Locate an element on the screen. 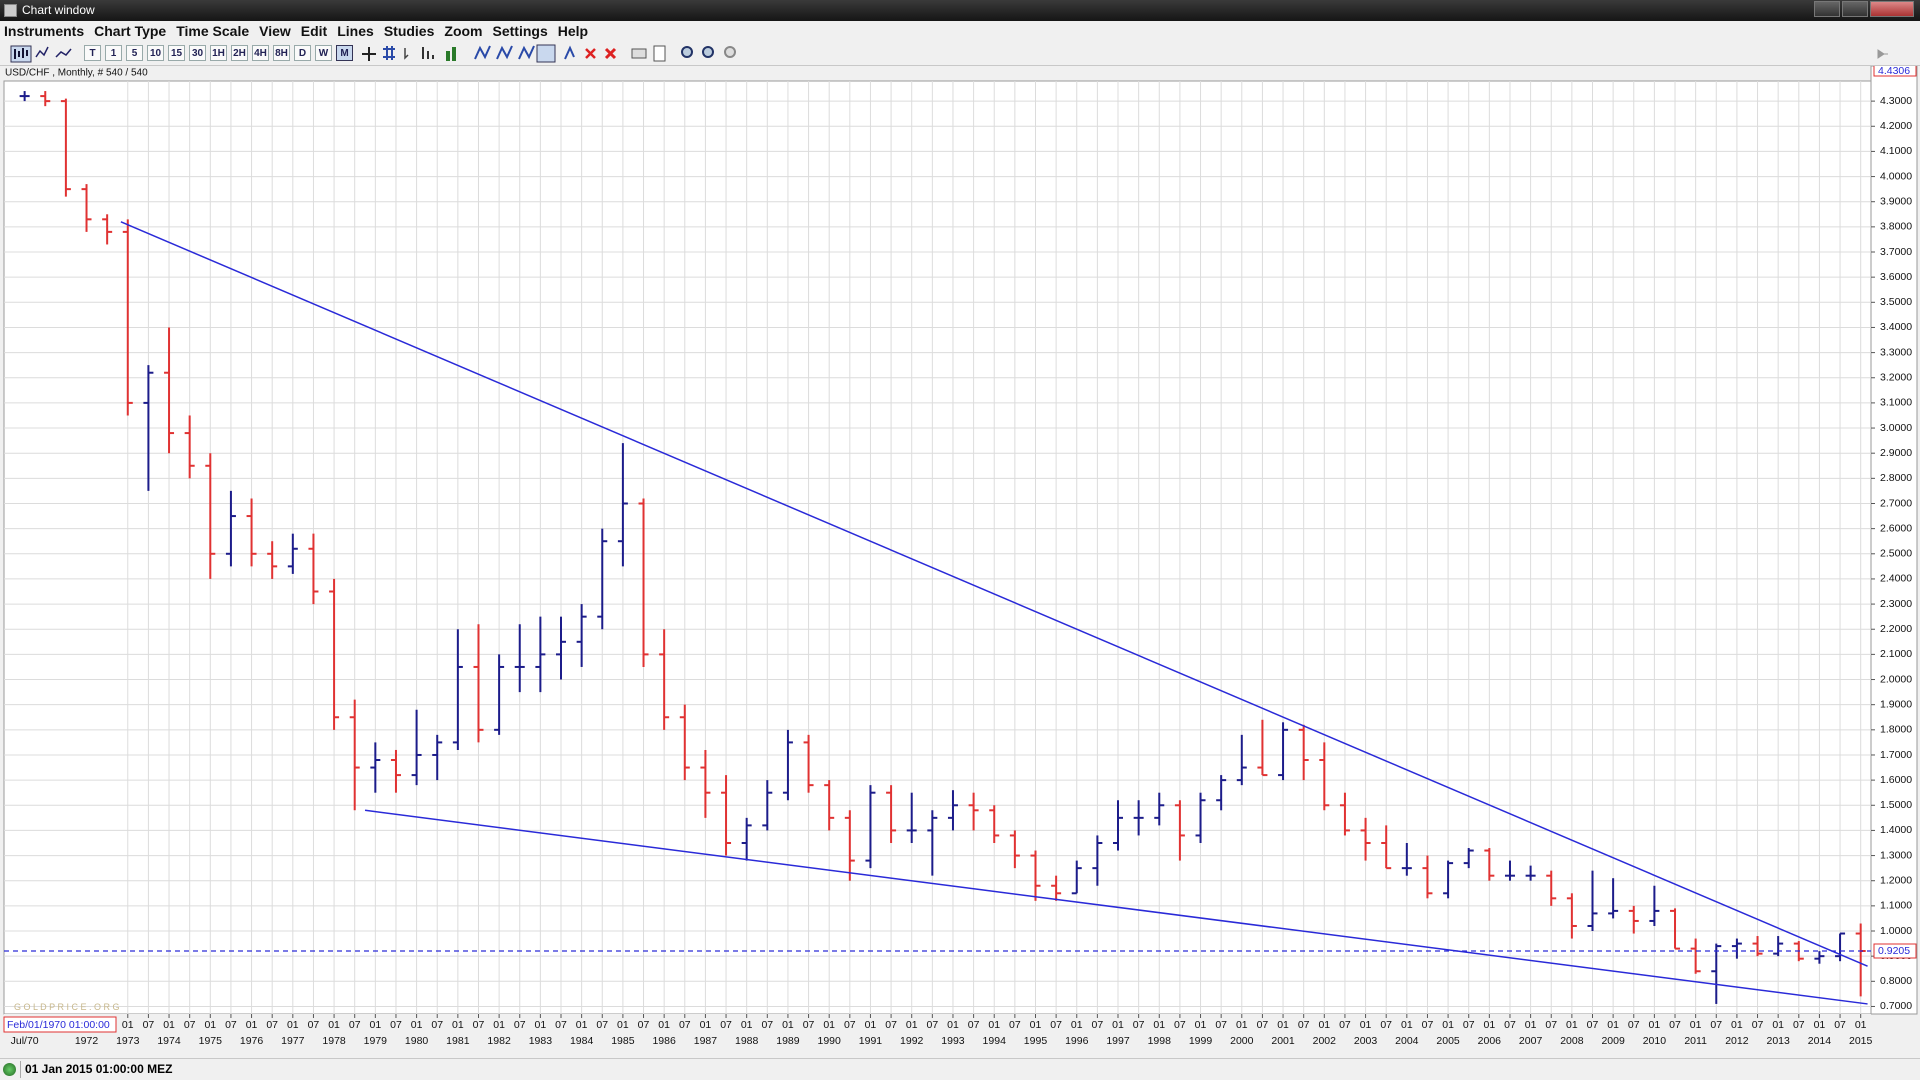 The image size is (1920, 1080). fib-tool-button is located at coordinates (546, 53).